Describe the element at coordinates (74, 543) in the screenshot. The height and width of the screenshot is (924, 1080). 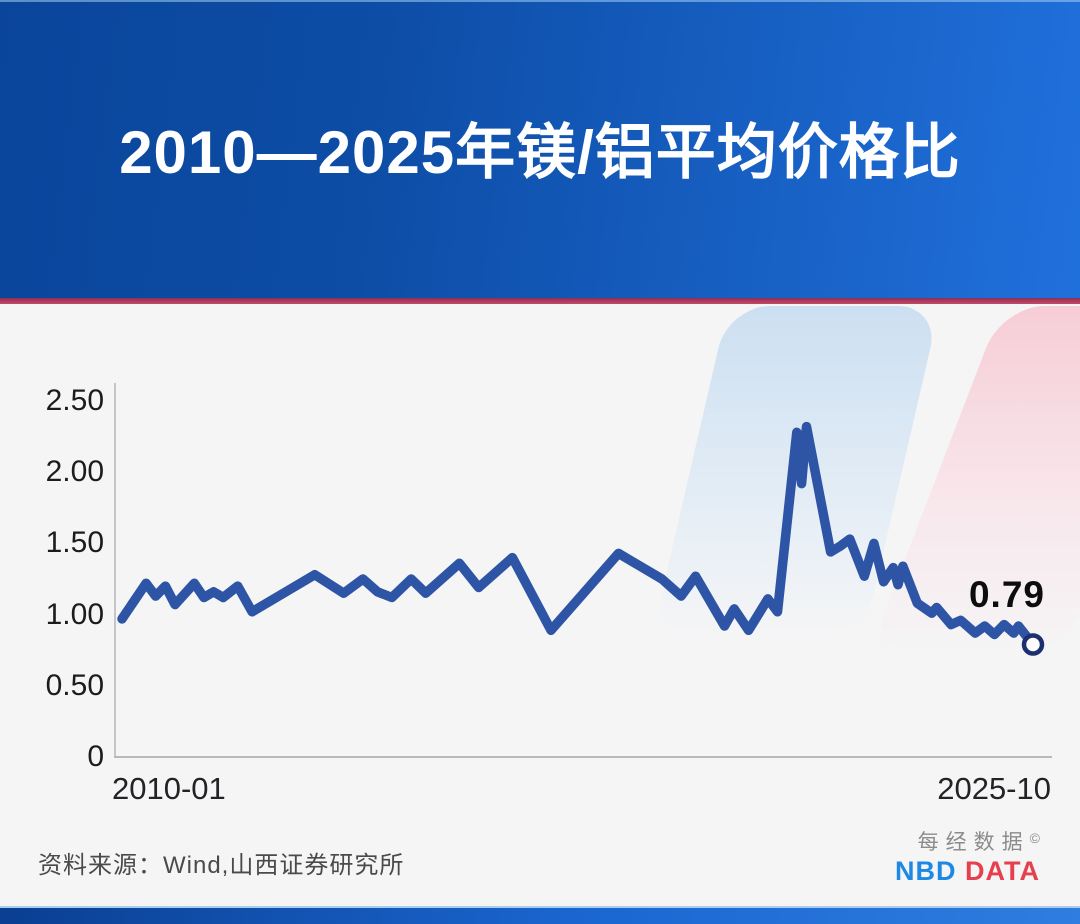
I see `y-tick-label: 1.50` at that location.